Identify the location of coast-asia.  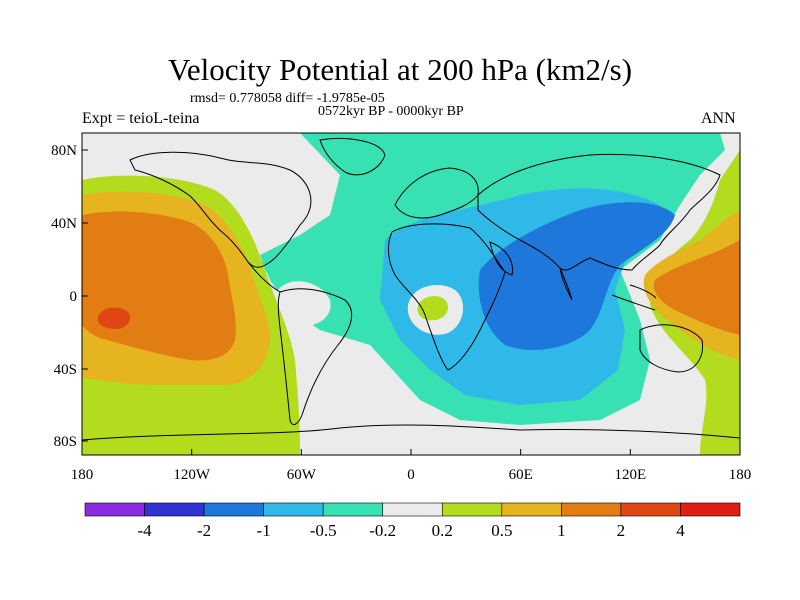
(599, 212).